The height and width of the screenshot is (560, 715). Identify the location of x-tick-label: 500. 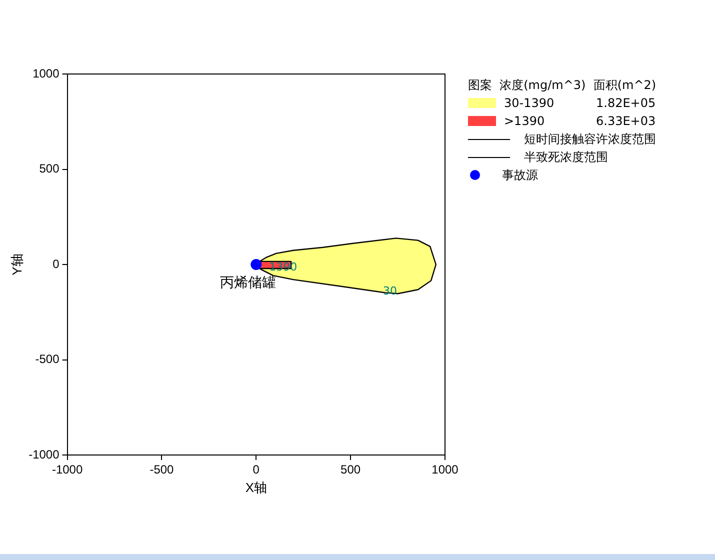
(350, 469).